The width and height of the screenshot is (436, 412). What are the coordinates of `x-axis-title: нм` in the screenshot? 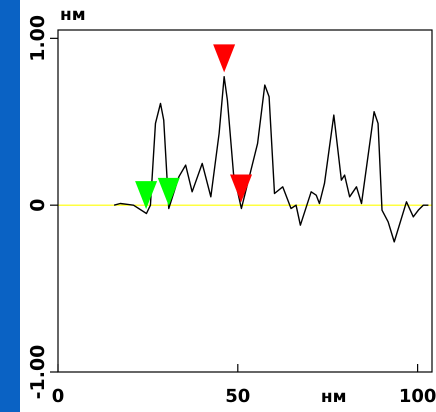 It's located at (333, 397).